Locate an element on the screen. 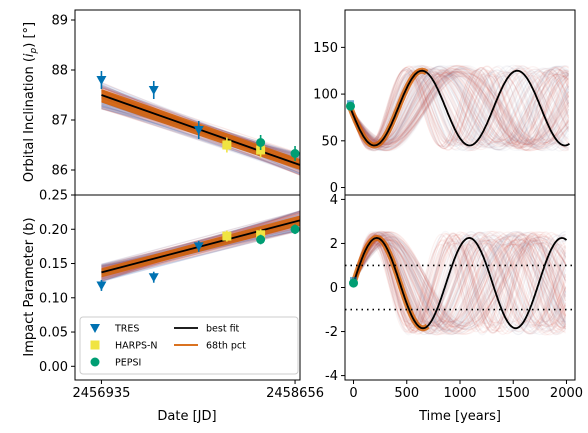  legend-swatch is located at coordinates (95, 345).